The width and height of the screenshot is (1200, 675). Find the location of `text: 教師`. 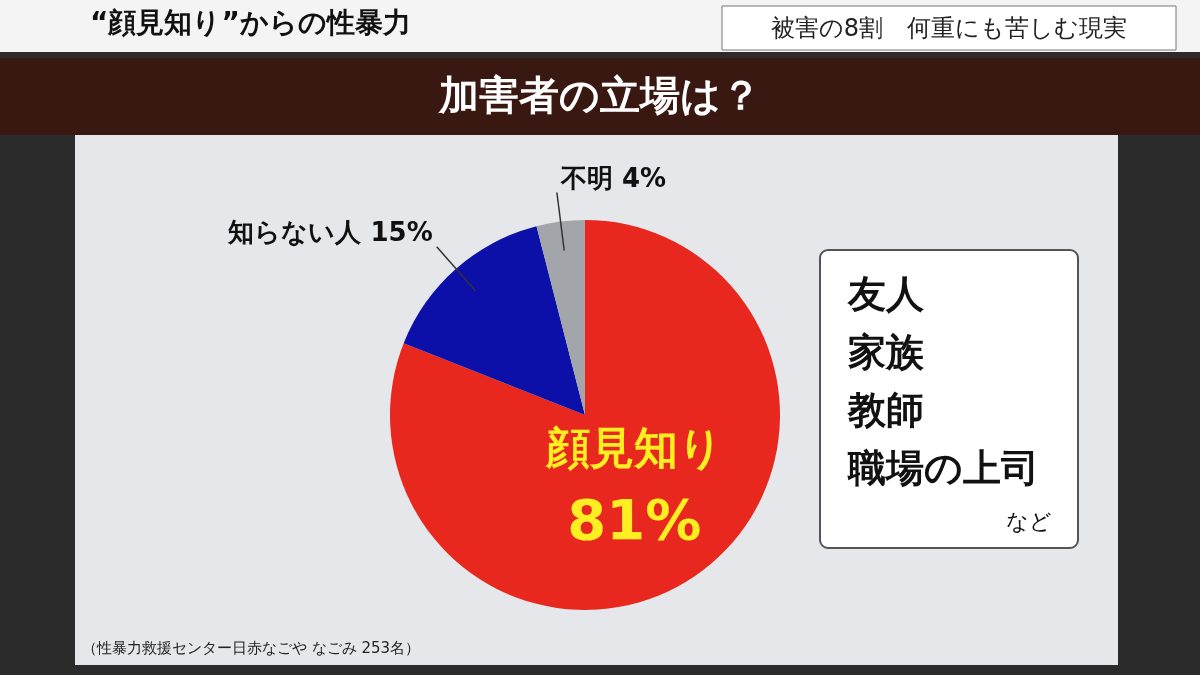

text: 教師 is located at coordinates (885, 410).